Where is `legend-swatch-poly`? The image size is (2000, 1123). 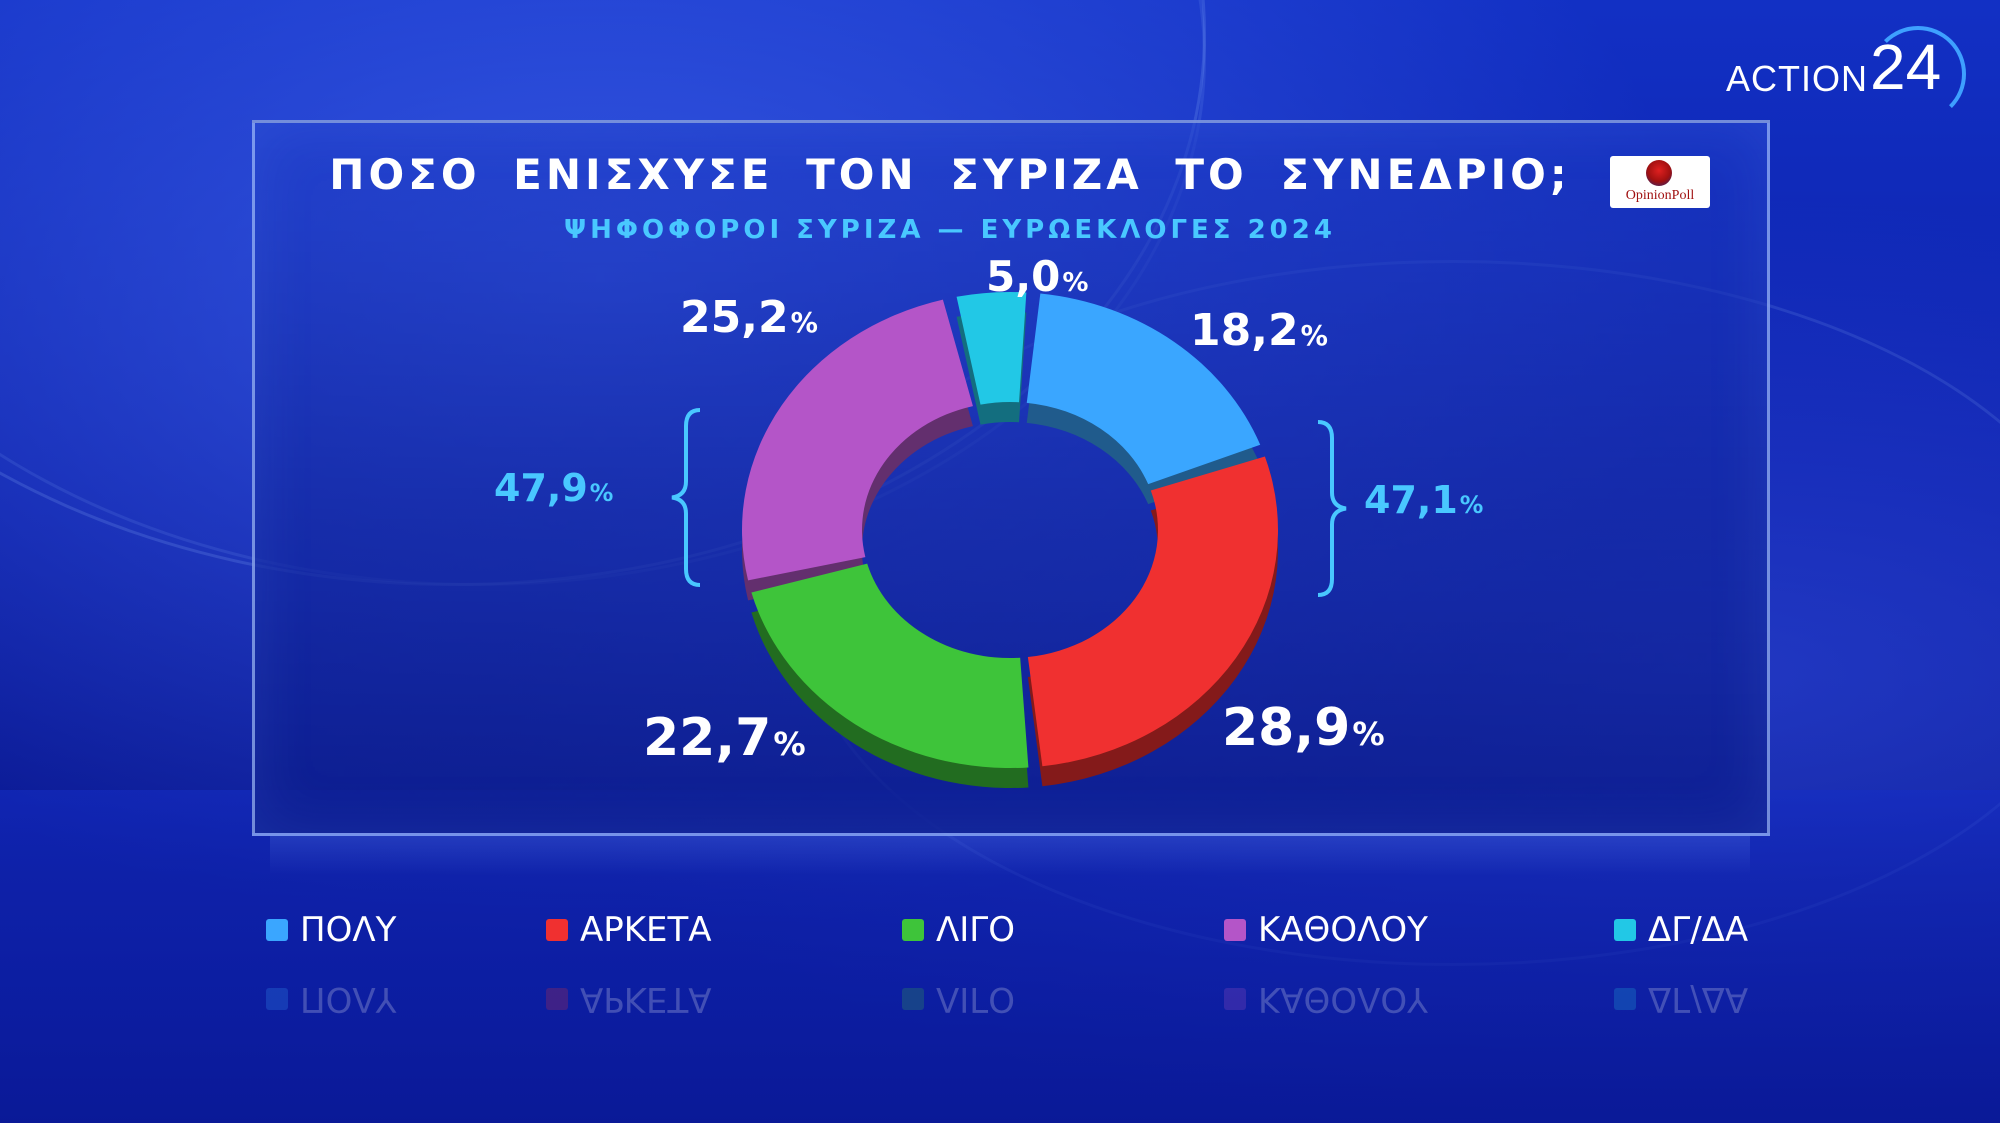
legend-swatch-poly is located at coordinates (277, 930).